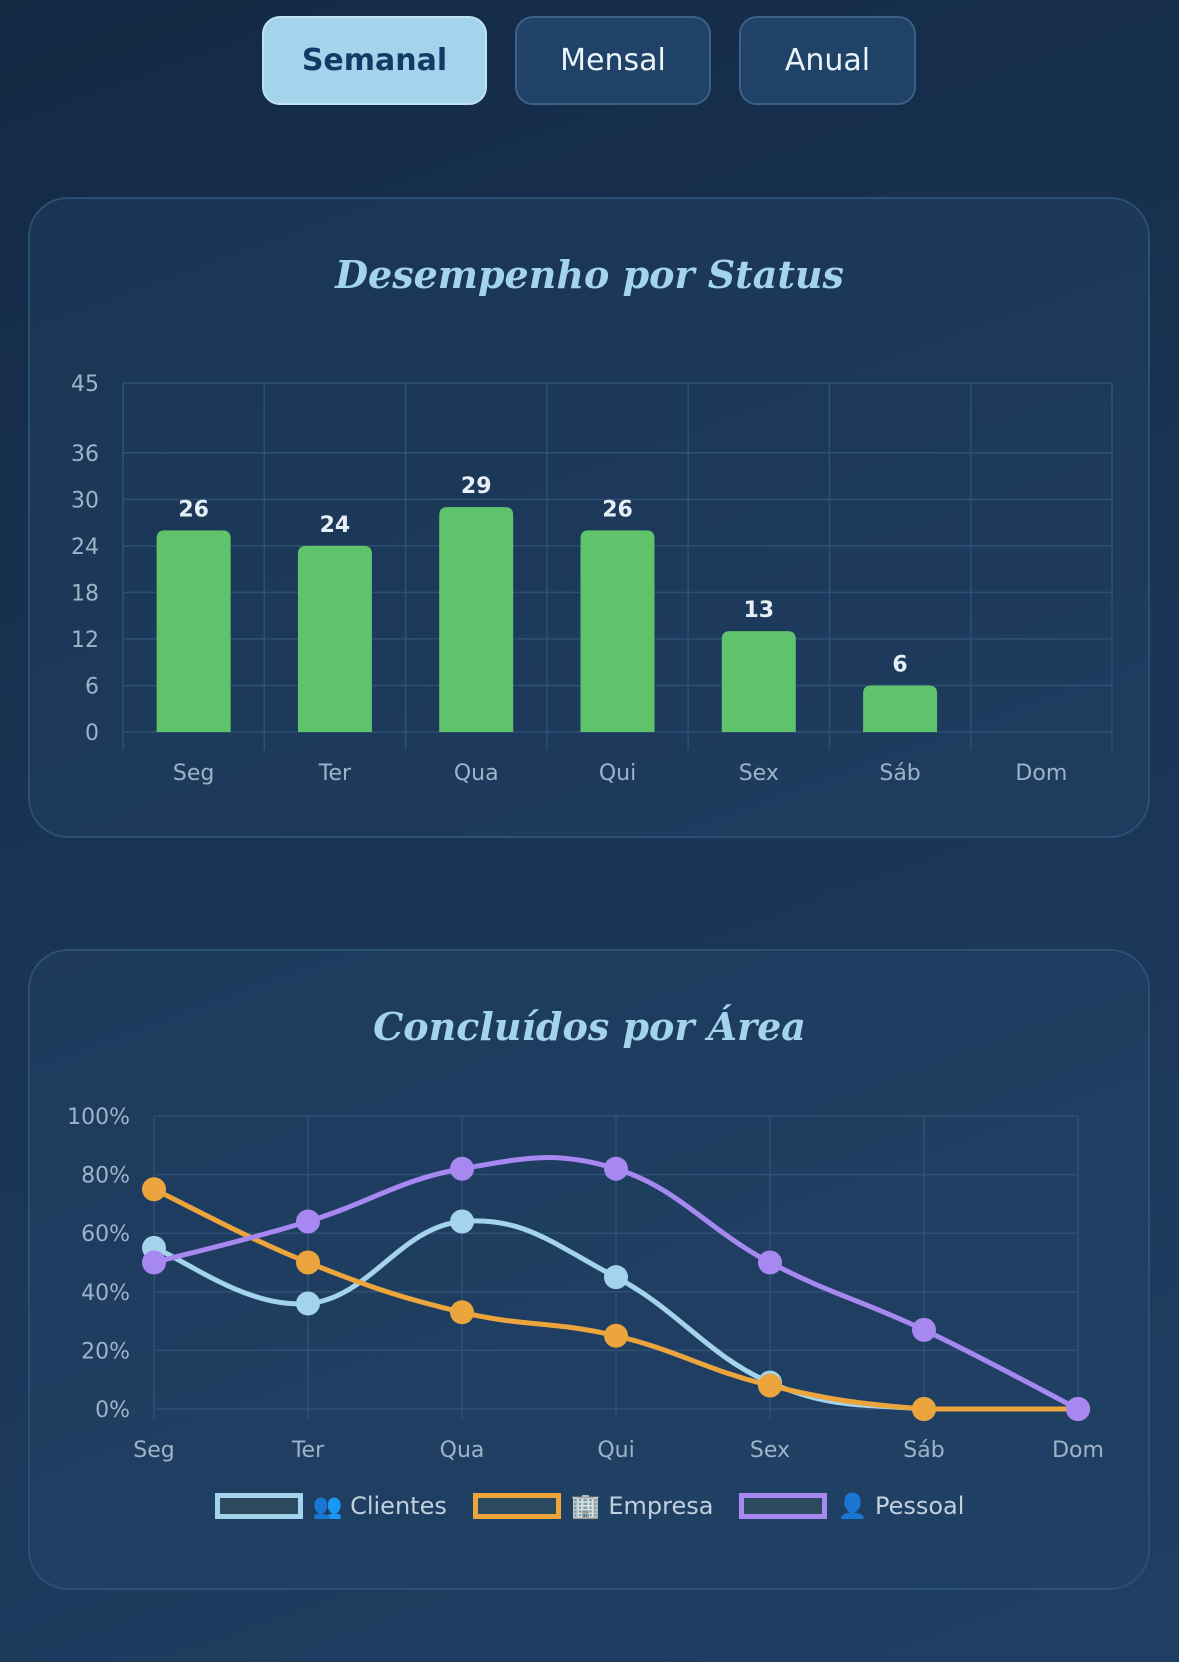  What do you see at coordinates (589, 274) in the screenshot?
I see `bar-chart-title: Desempenho por Status` at bounding box center [589, 274].